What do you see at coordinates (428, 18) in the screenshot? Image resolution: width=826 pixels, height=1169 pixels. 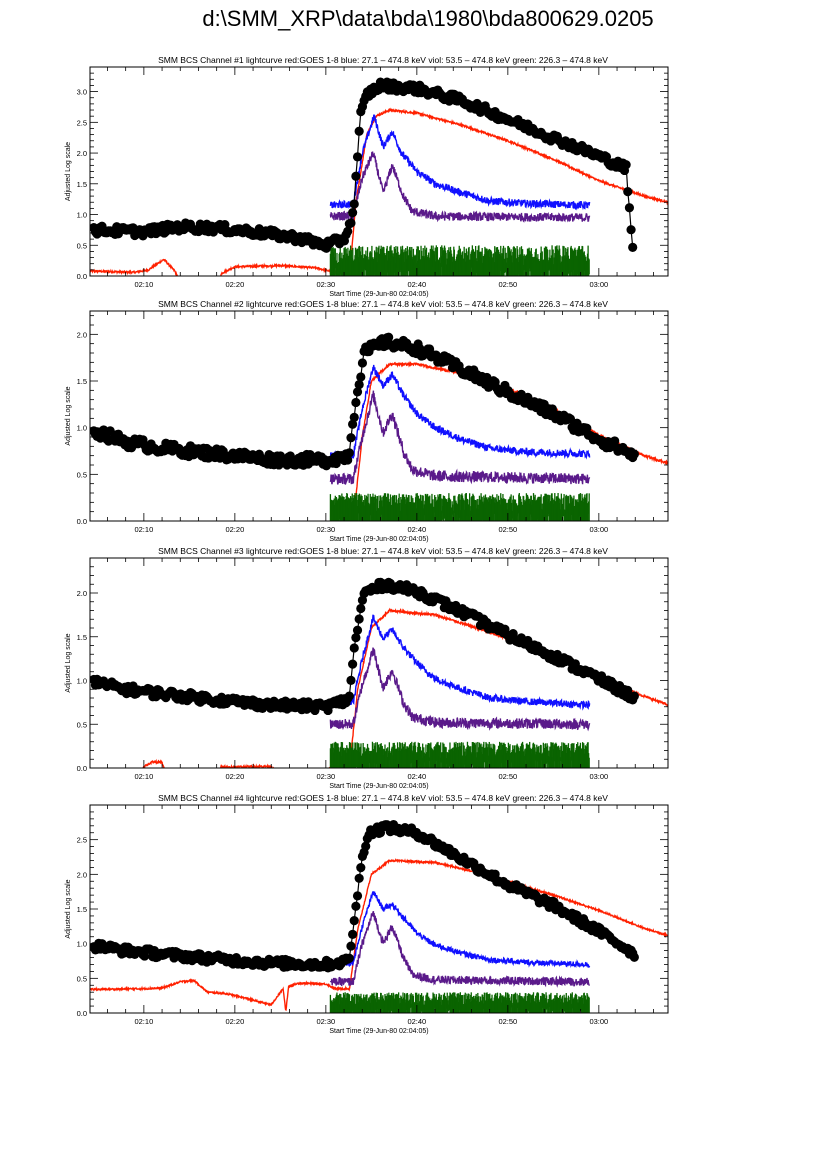 I see `page-title: d:\SMM_XRP\data\bda\1980\bda800629.0205` at bounding box center [428, 18].